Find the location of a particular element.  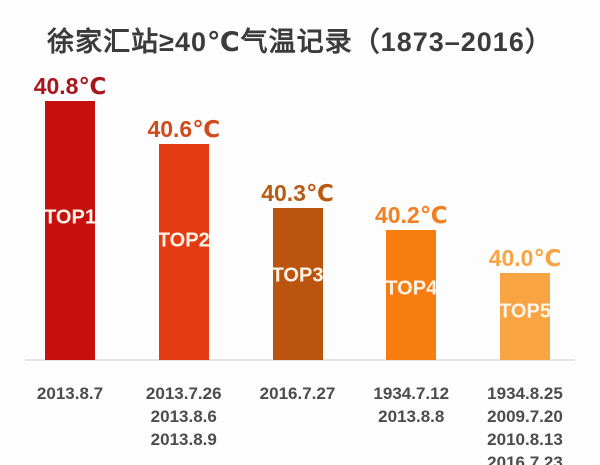

date-label: 2010.8.13 is located at coordinates (525, 439).